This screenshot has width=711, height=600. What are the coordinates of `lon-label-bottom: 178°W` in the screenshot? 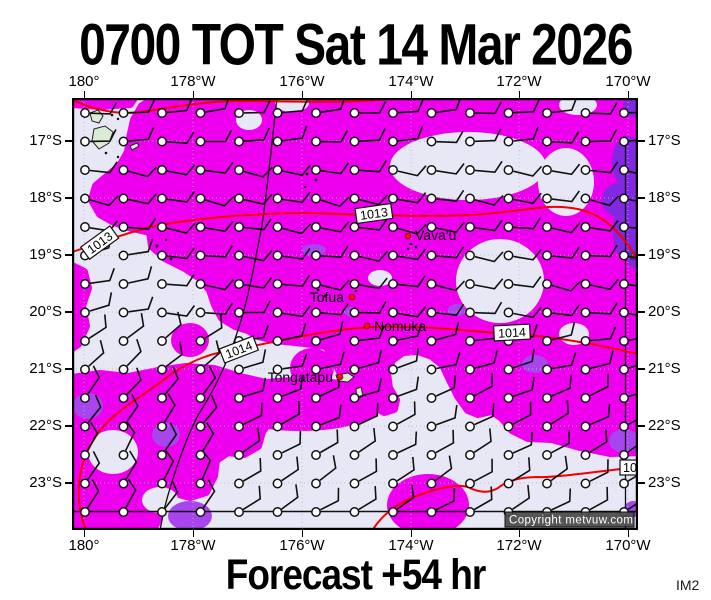 It's located at (193, 545).